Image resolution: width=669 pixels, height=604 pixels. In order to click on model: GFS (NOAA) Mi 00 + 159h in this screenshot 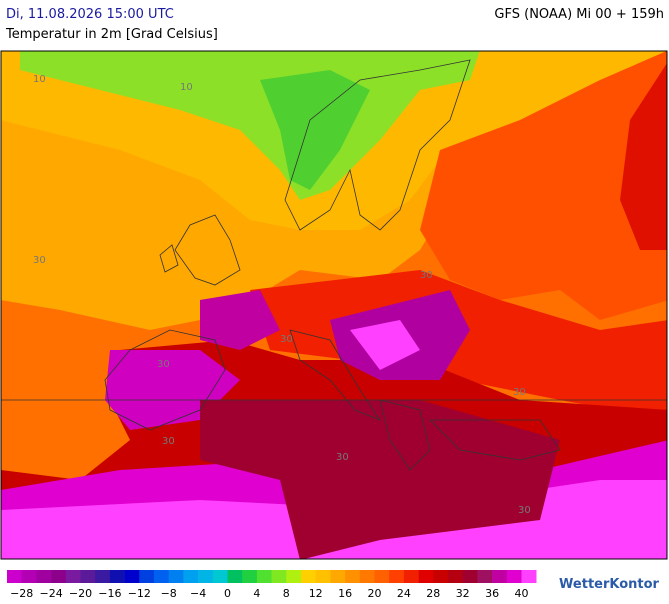, I will do `click(579, 14)`.